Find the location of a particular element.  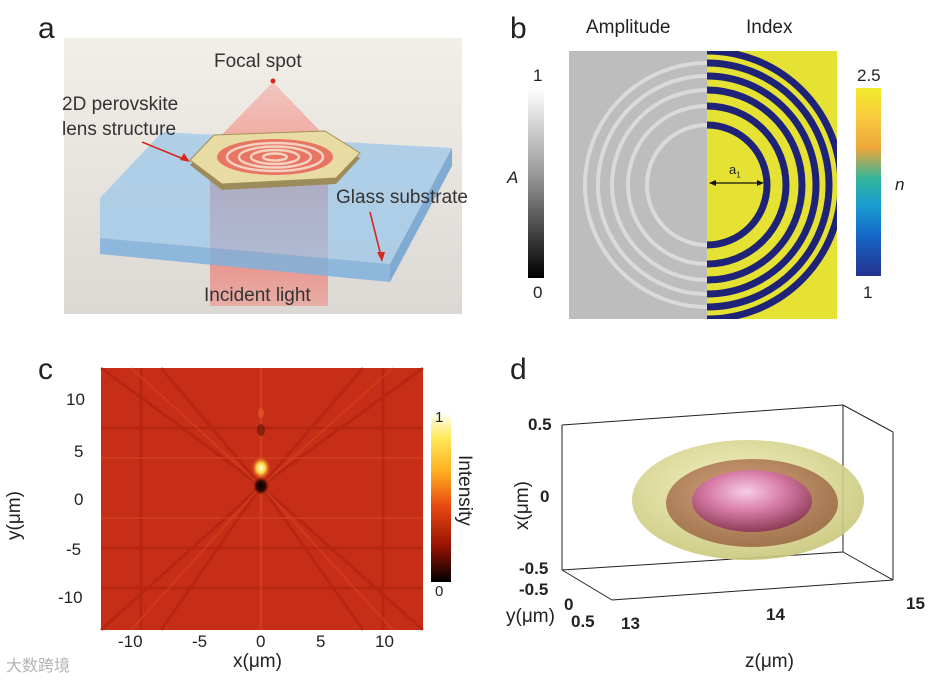

lens-arrow-head is located at coordinates (185, 157).